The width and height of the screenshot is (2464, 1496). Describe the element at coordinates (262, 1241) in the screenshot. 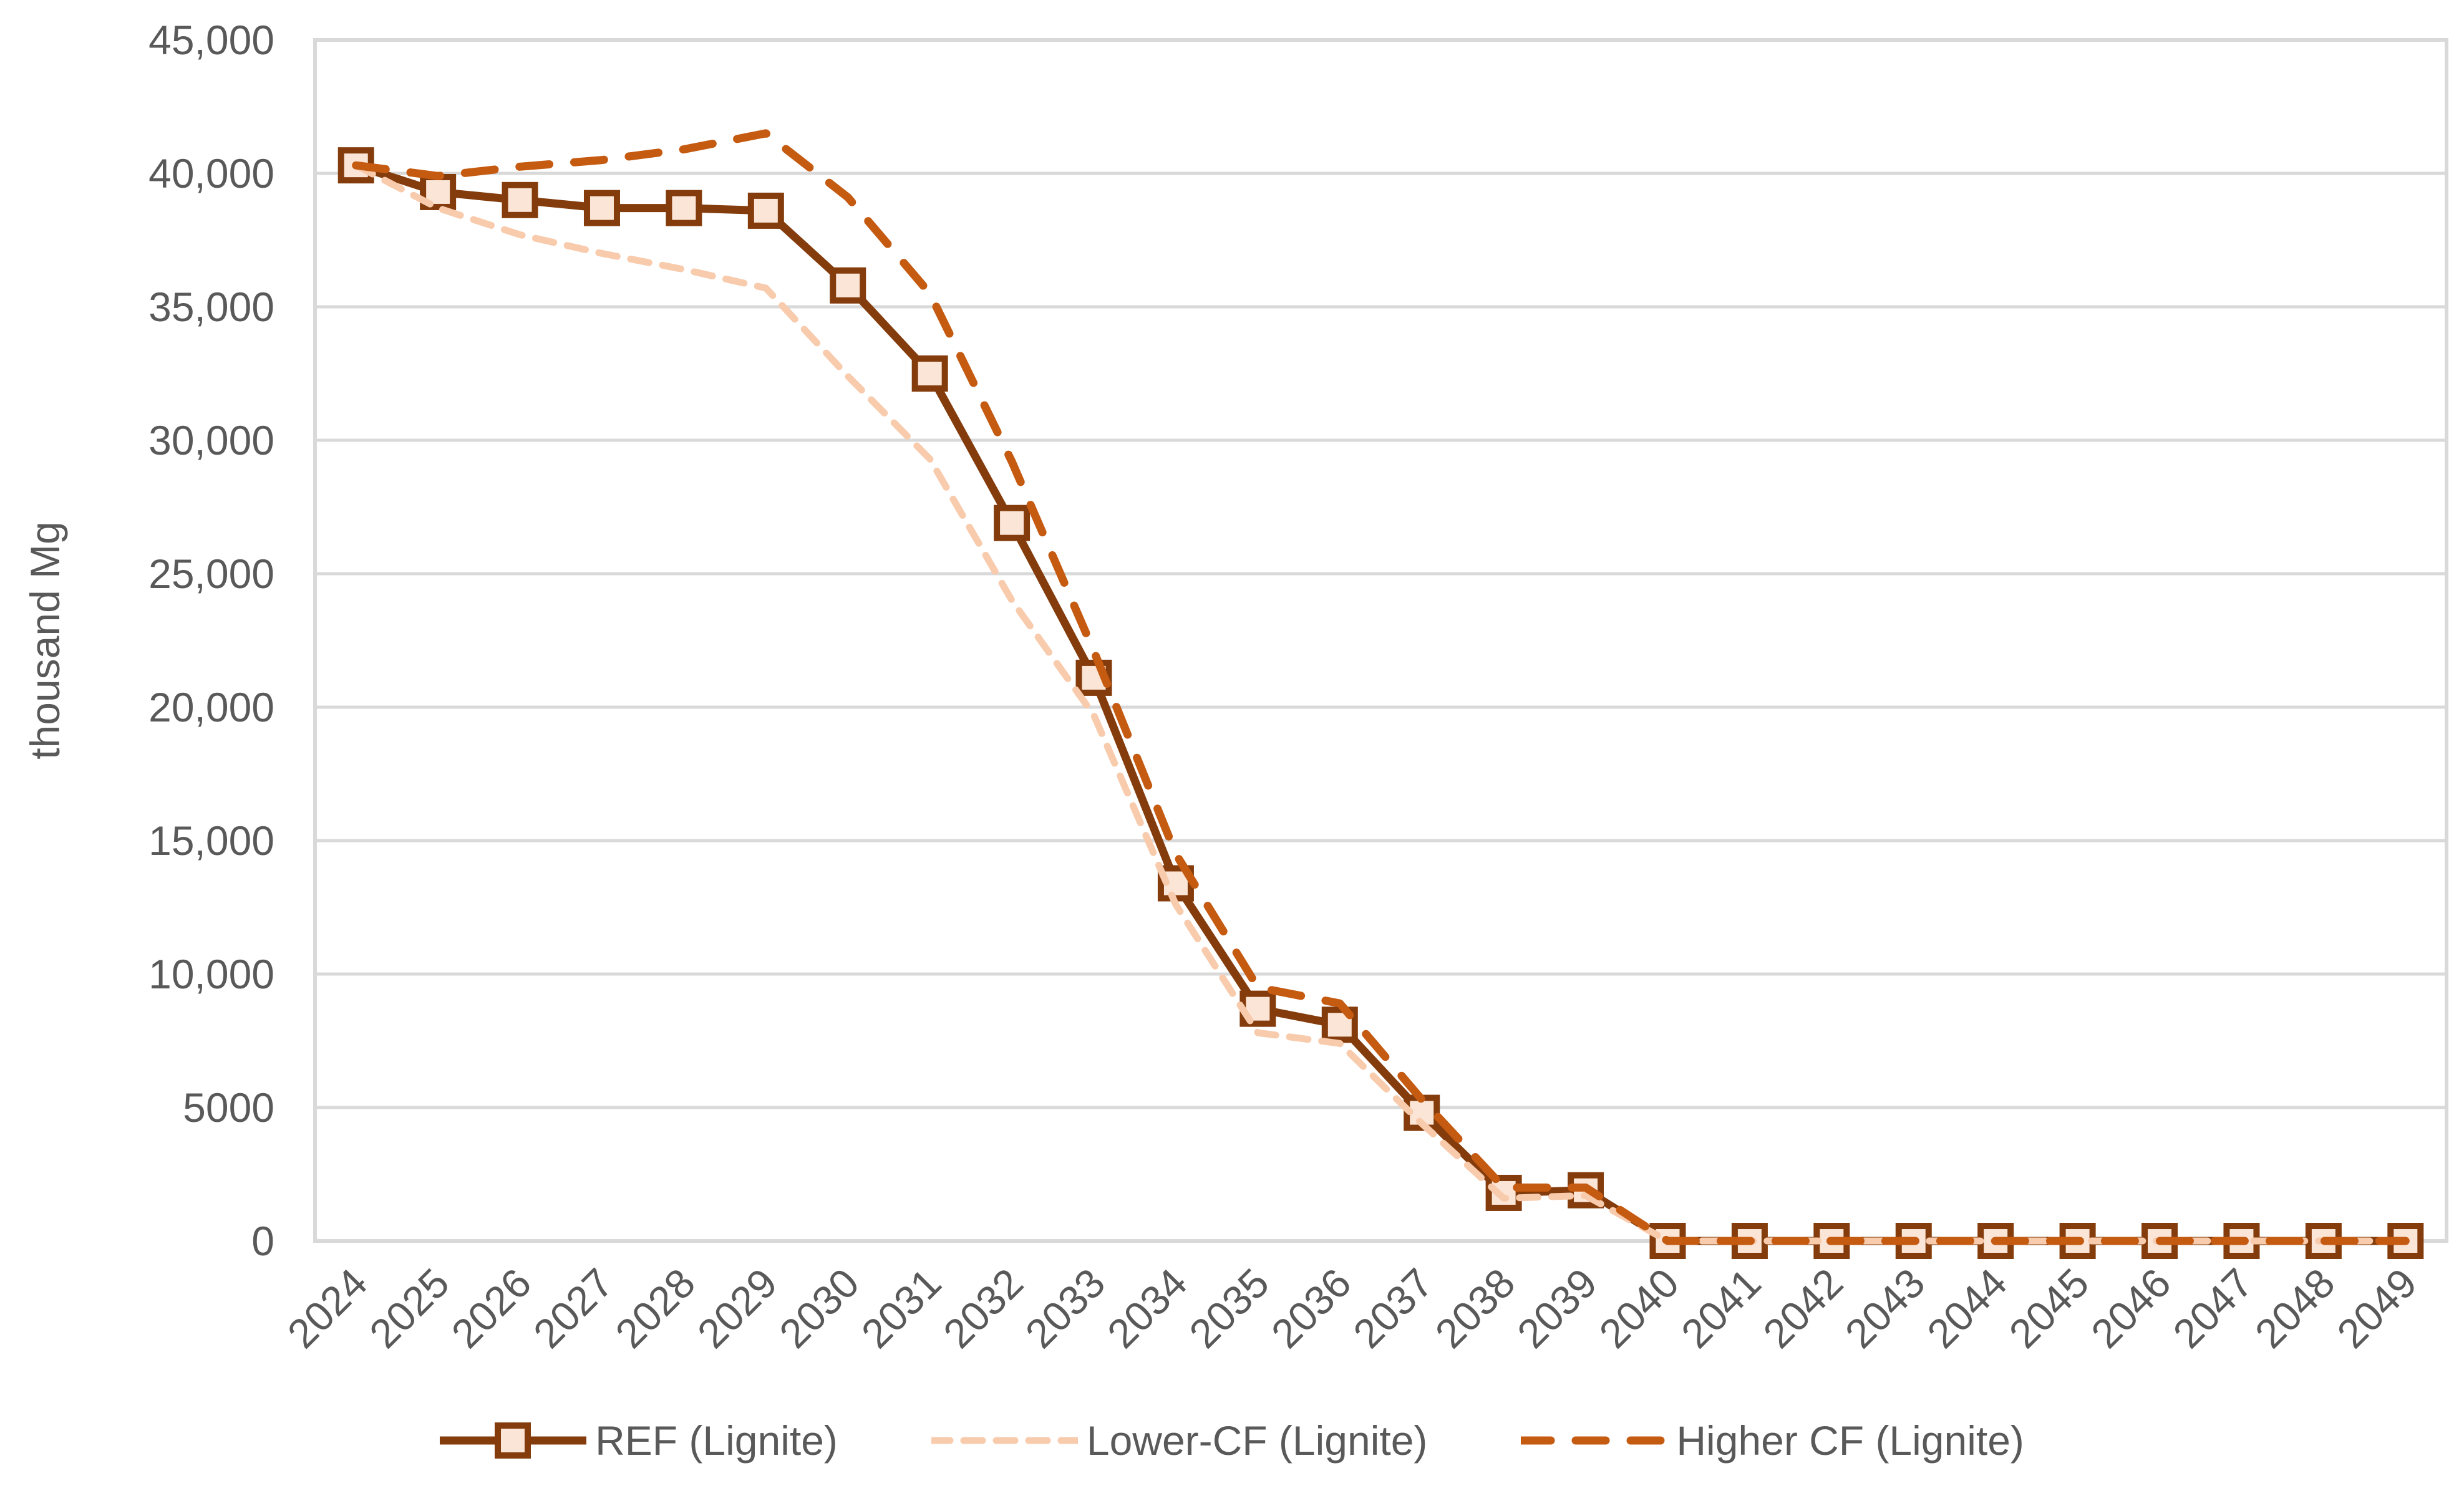

I see `y-tick-label: 0` at that location.